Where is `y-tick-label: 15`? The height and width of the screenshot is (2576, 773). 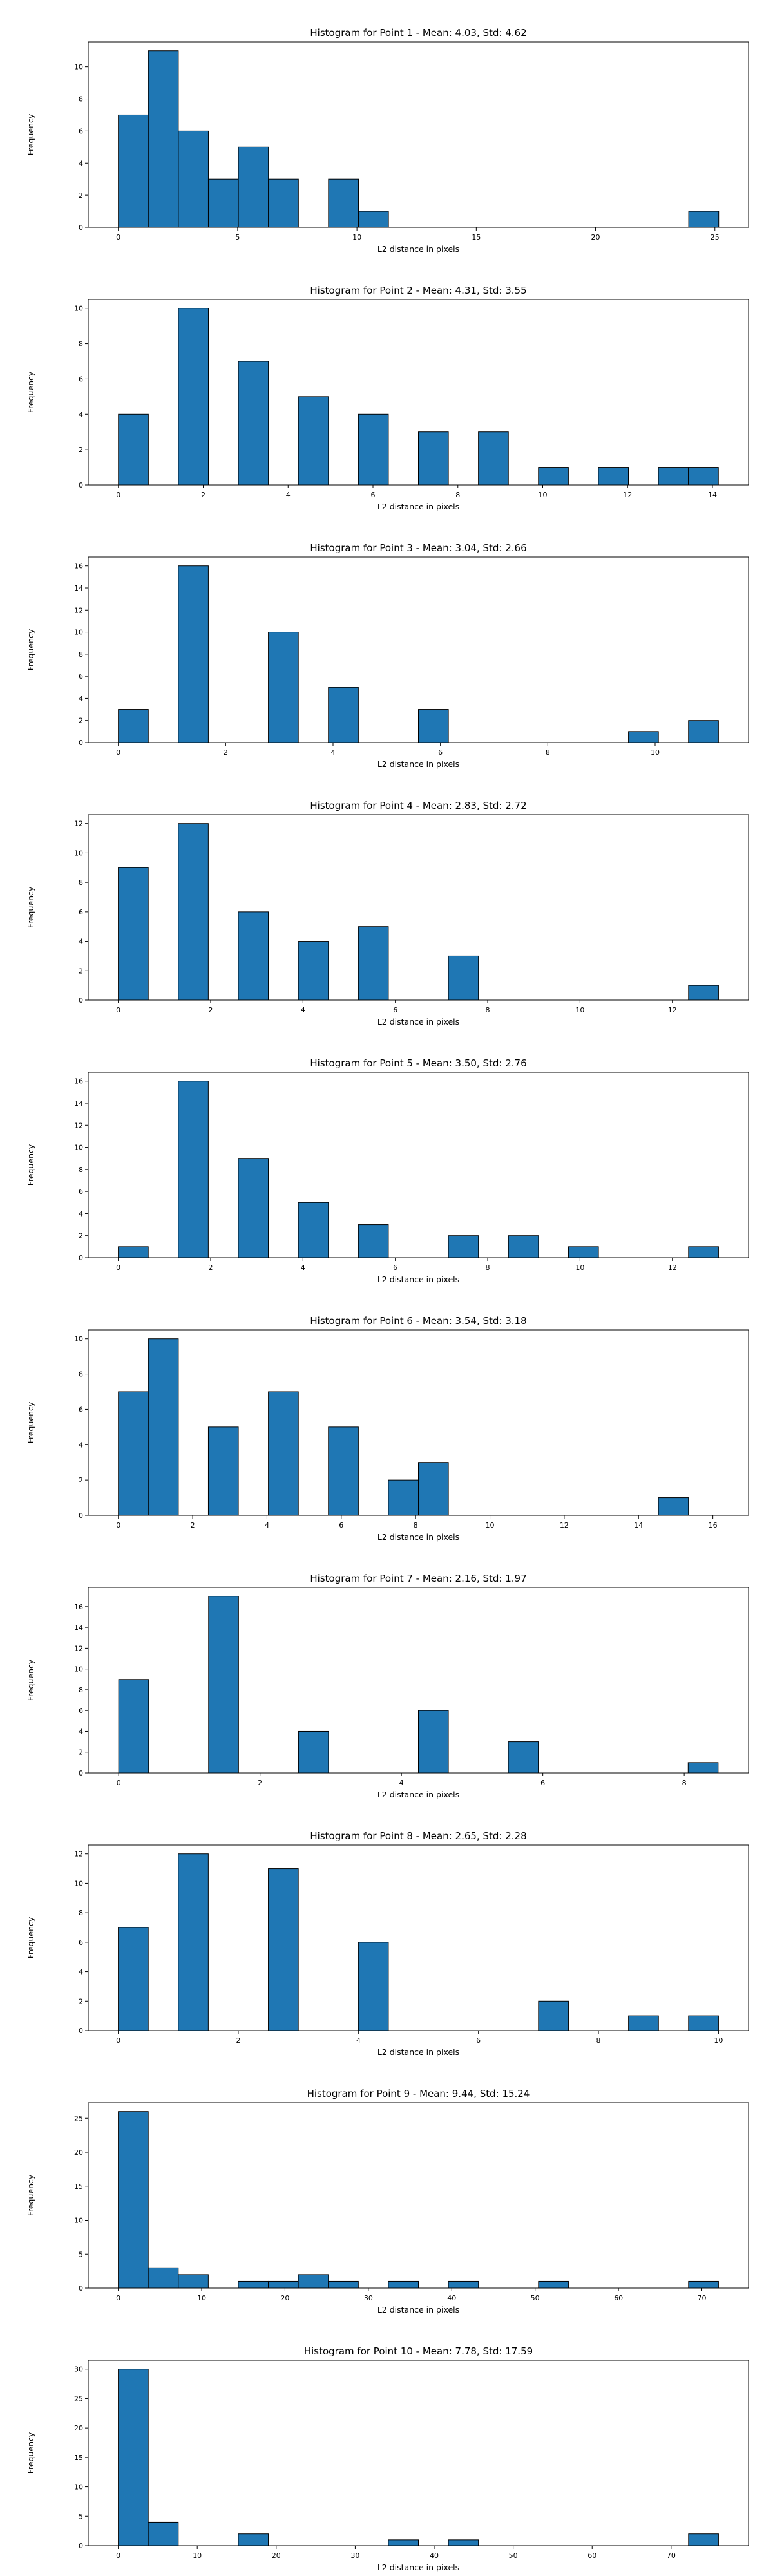 y-tick-label: 15 is located at coordinates (78, 2187).